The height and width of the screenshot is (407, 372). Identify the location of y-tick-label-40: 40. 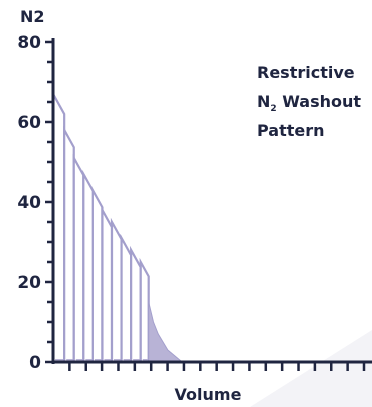
(29, 203).